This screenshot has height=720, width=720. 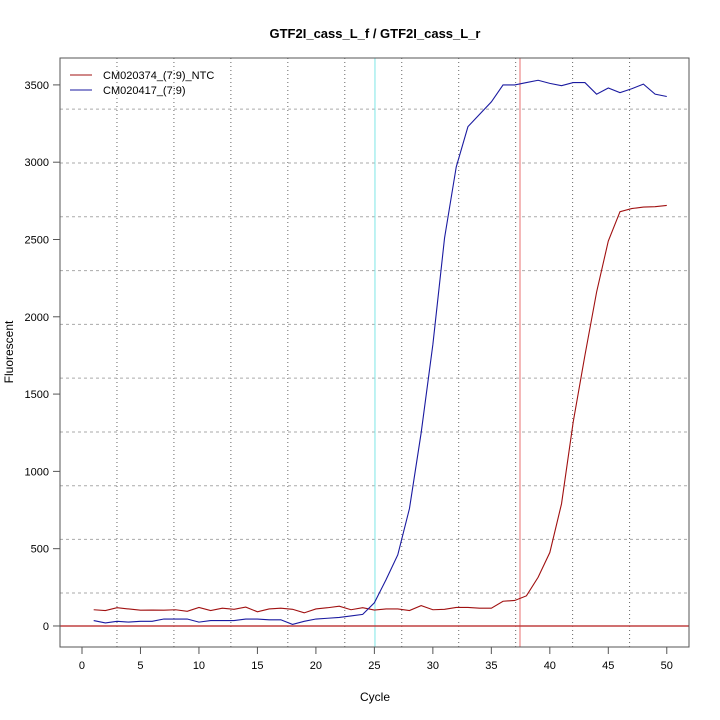 I want to click on y-tick-label: 2500, so click(x=37, y=240).